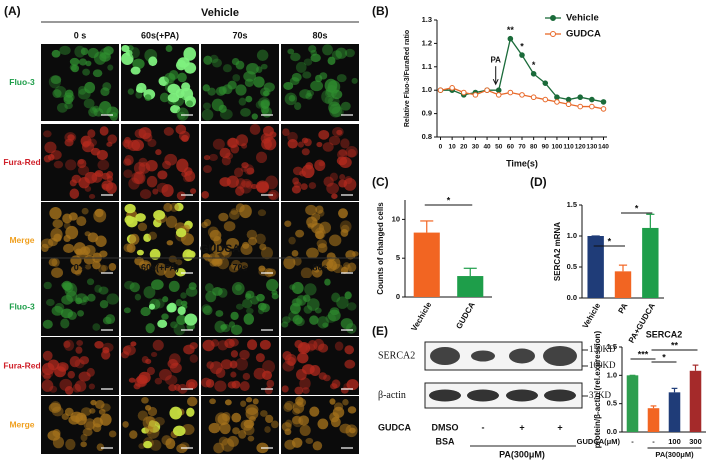 The height and width of the screenshot is (462, 714). I want to click on x-tick-label: 40, so click(487, 147).